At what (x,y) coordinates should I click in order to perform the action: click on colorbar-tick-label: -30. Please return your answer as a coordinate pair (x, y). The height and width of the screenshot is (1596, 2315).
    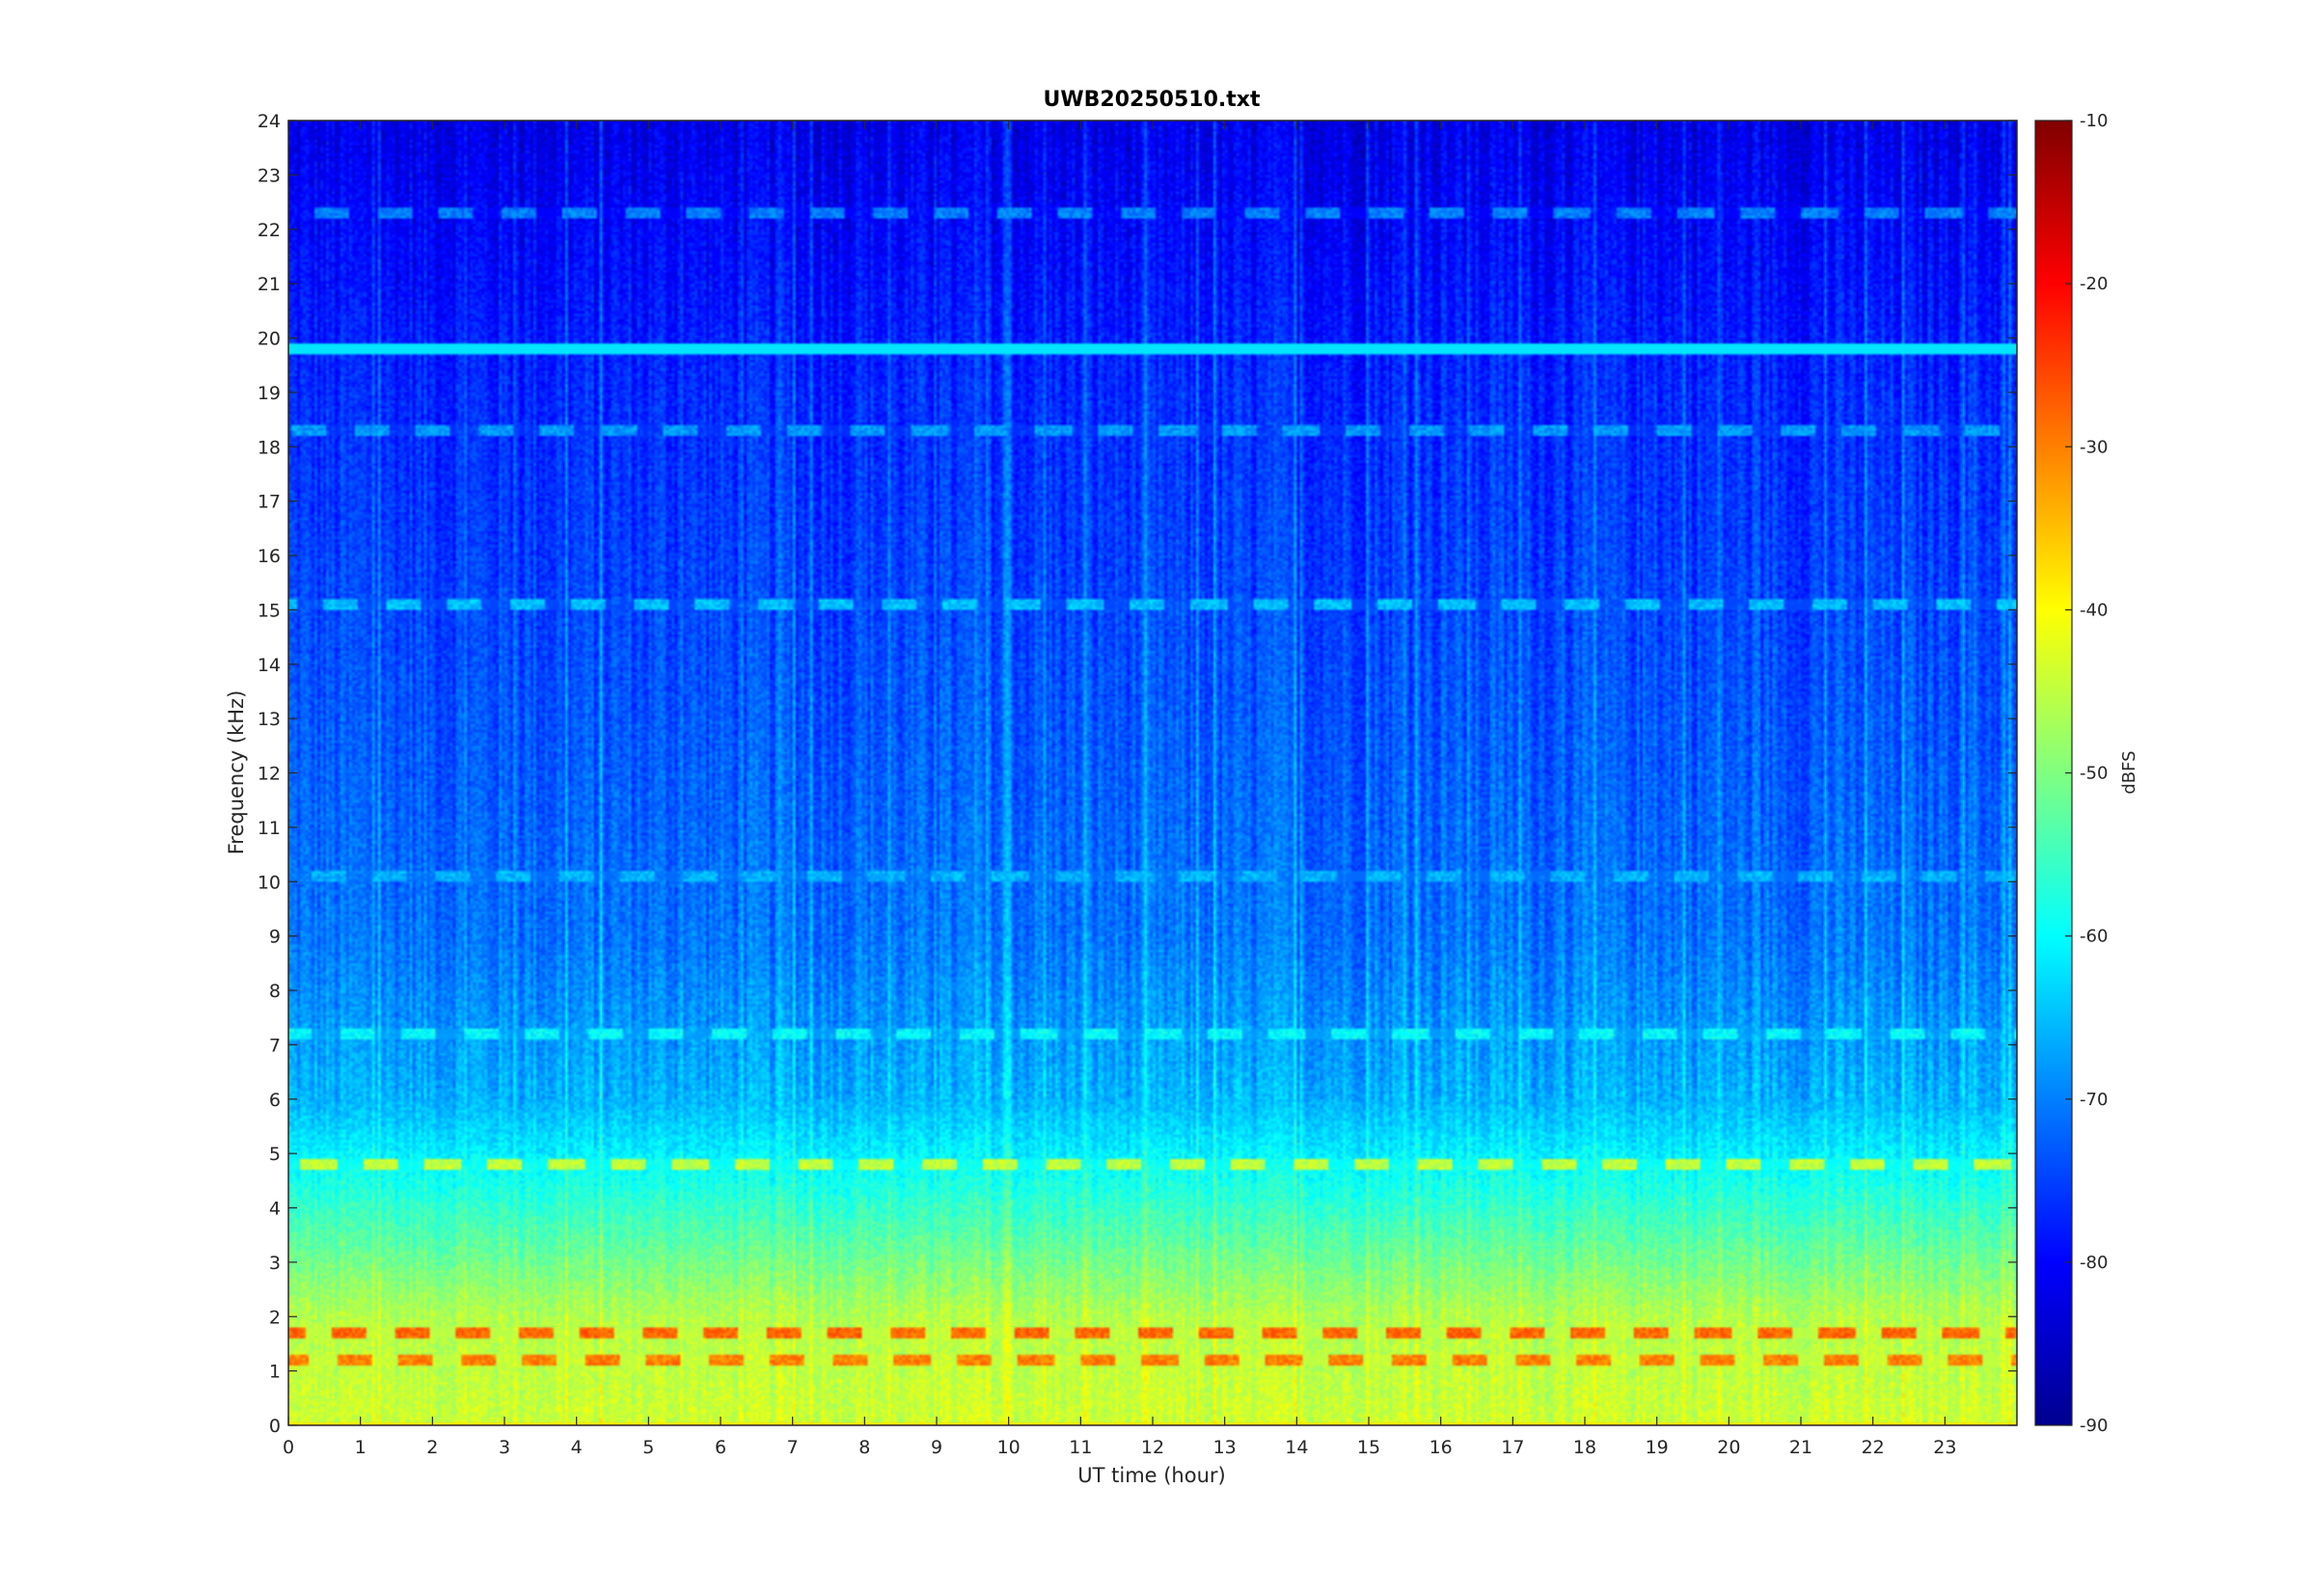
    Looking at the image, I should click on (2094, 447).